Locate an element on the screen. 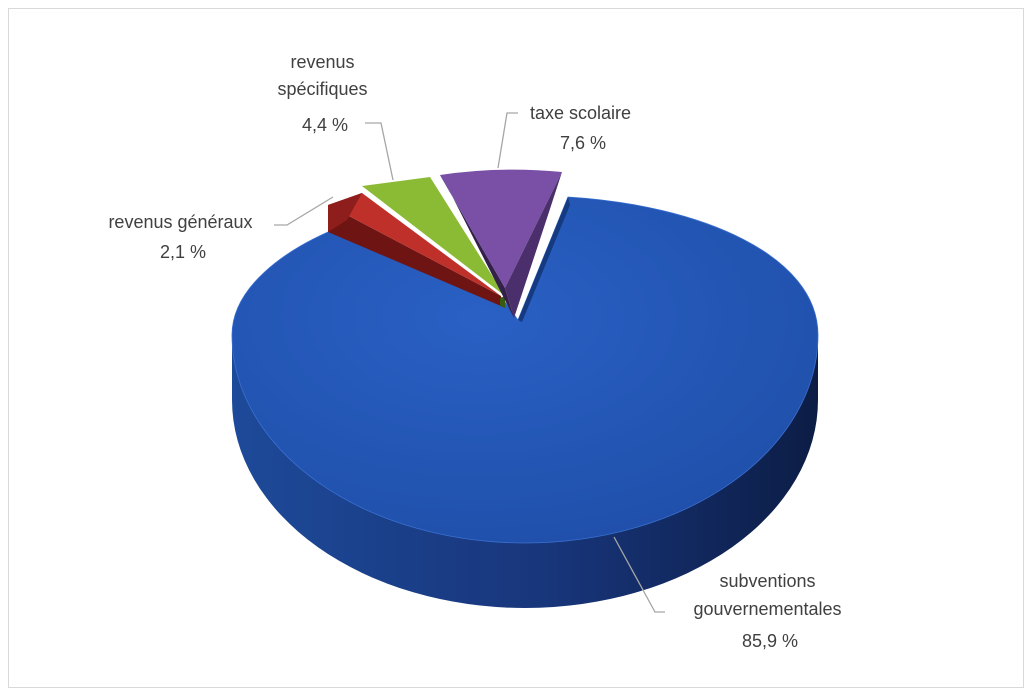 This screenshot has width=1034, height=696. label-specifiques: revenus spécifiques 4,4 % is located at coordinates (324, 93).